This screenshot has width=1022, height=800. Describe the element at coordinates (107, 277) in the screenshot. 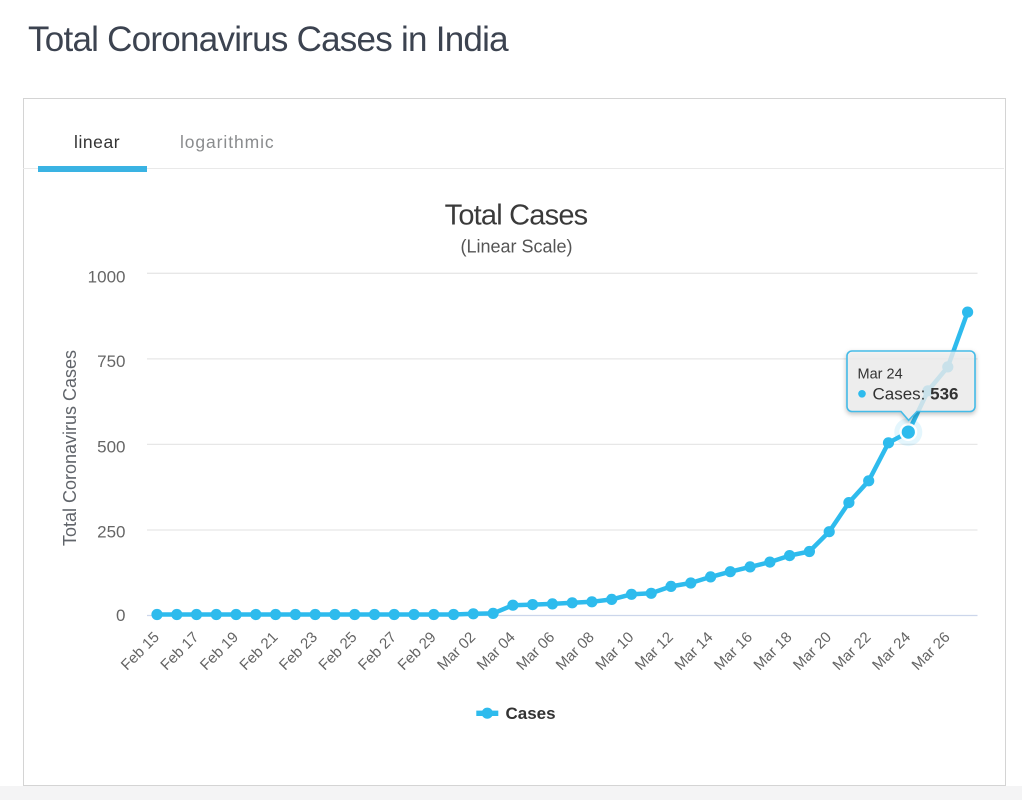

I see `svg-text: 1000` at that location.